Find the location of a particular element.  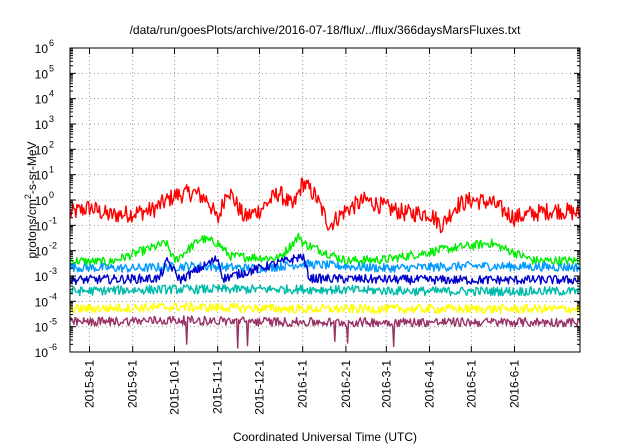

y-tick-exponent: -3 is located at coordinates (53, 271).